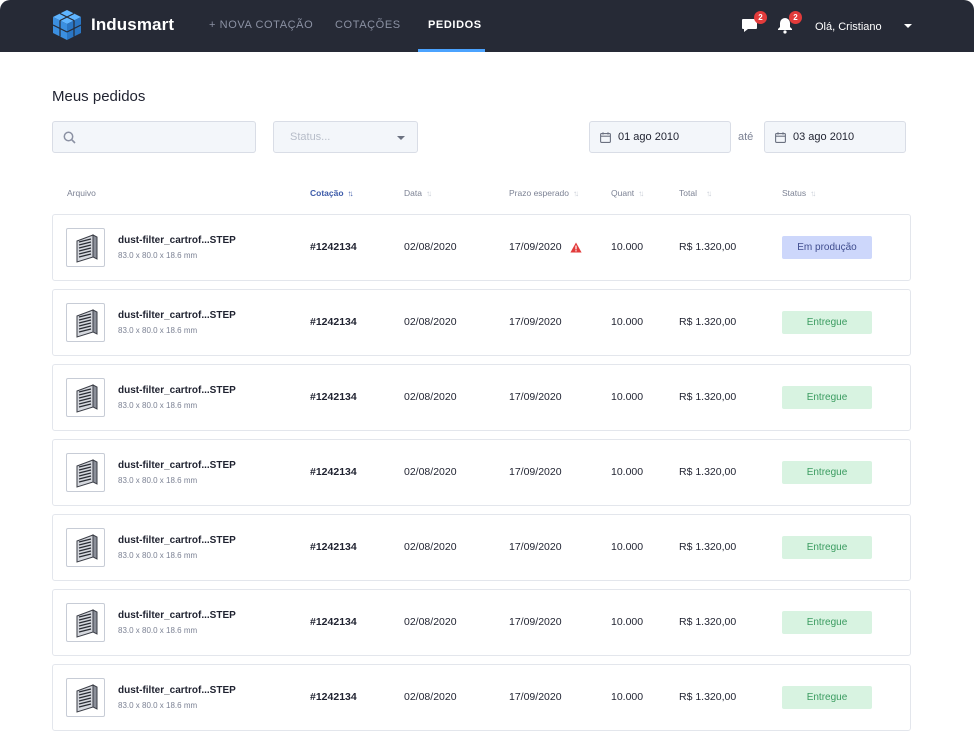 The width and height of the screenshot is (974, 731). Describe the element at coordinates (327, 193) in the screenshot. I see `column-label: Cotação` at that location.